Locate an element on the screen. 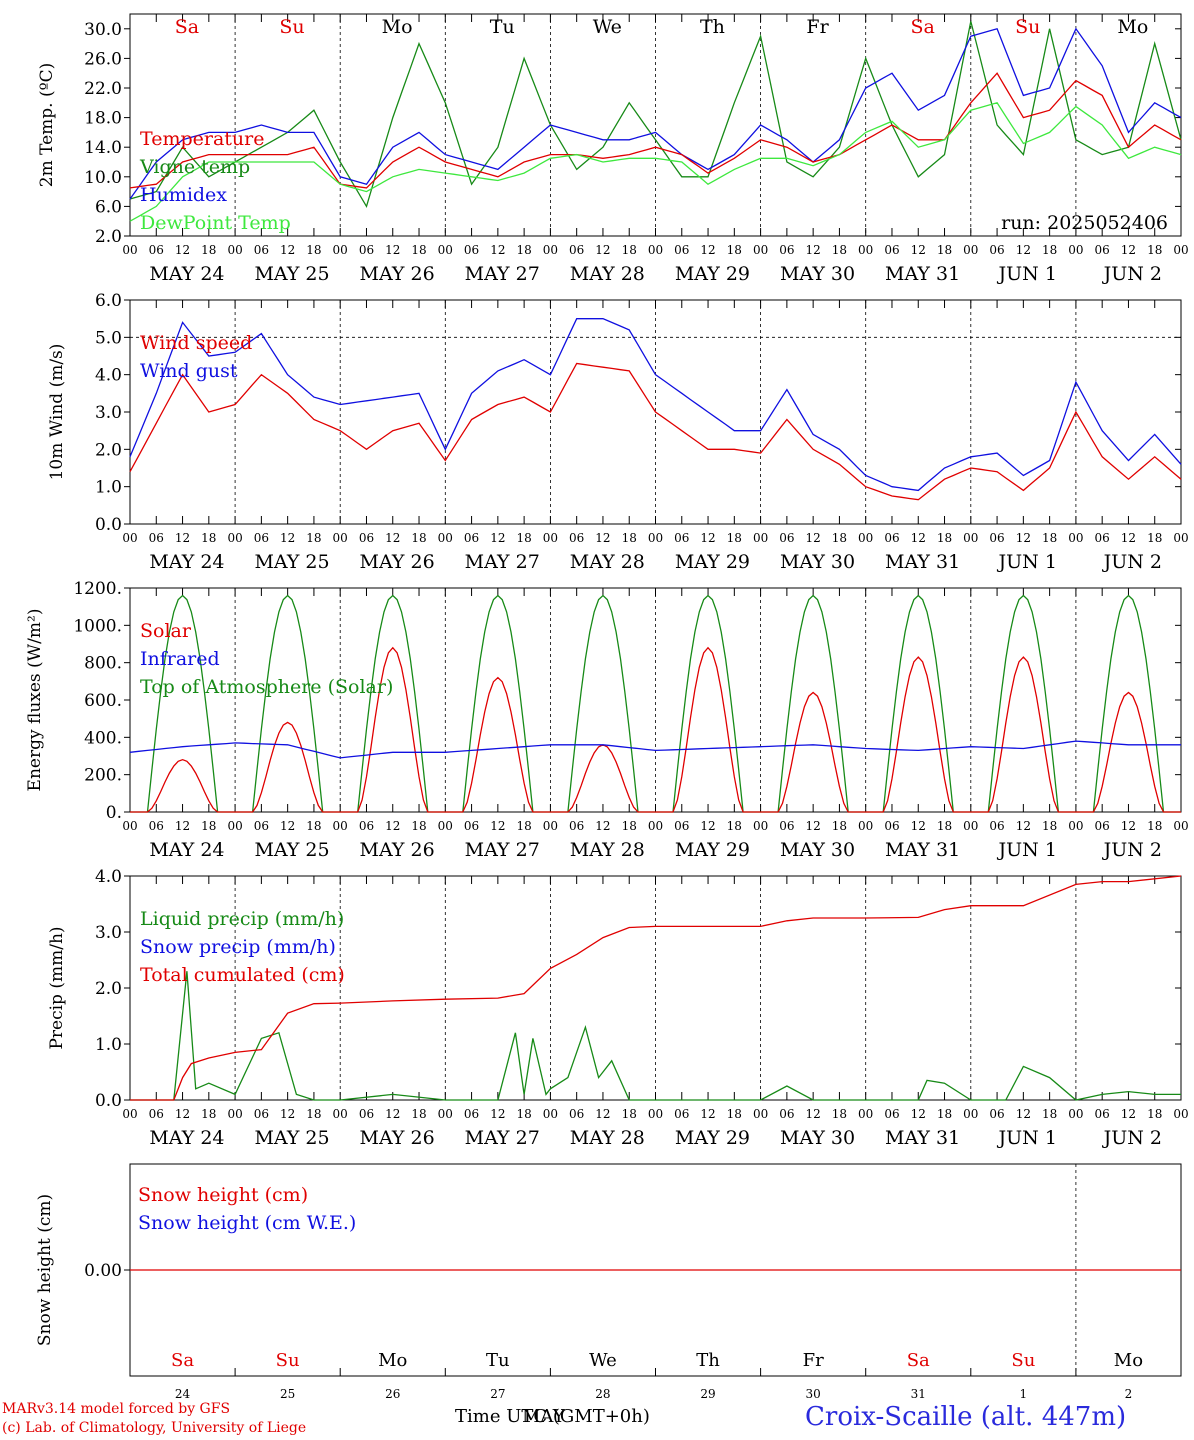 This screenshot has width=1194, height=1440. hour-label-0-240: 00 is located at coordinates (1180, 250).